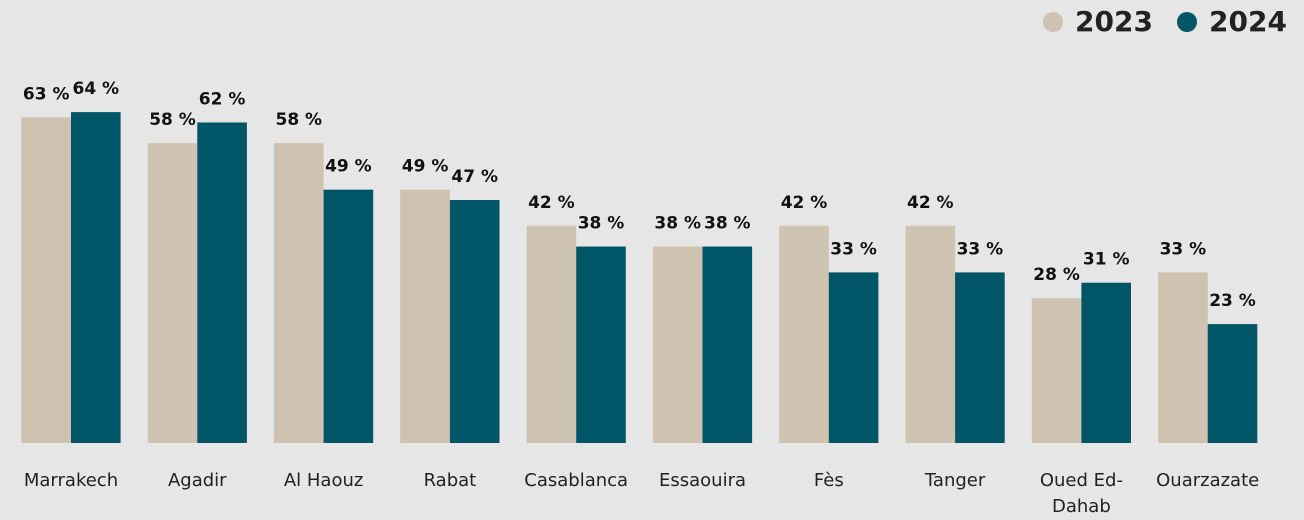 Image resolution: width=1304 pixels, height=520 pixels. Describe the element at coordinates (1248, 21) in the screenshot. I see `legend-label: 2024` at that location.